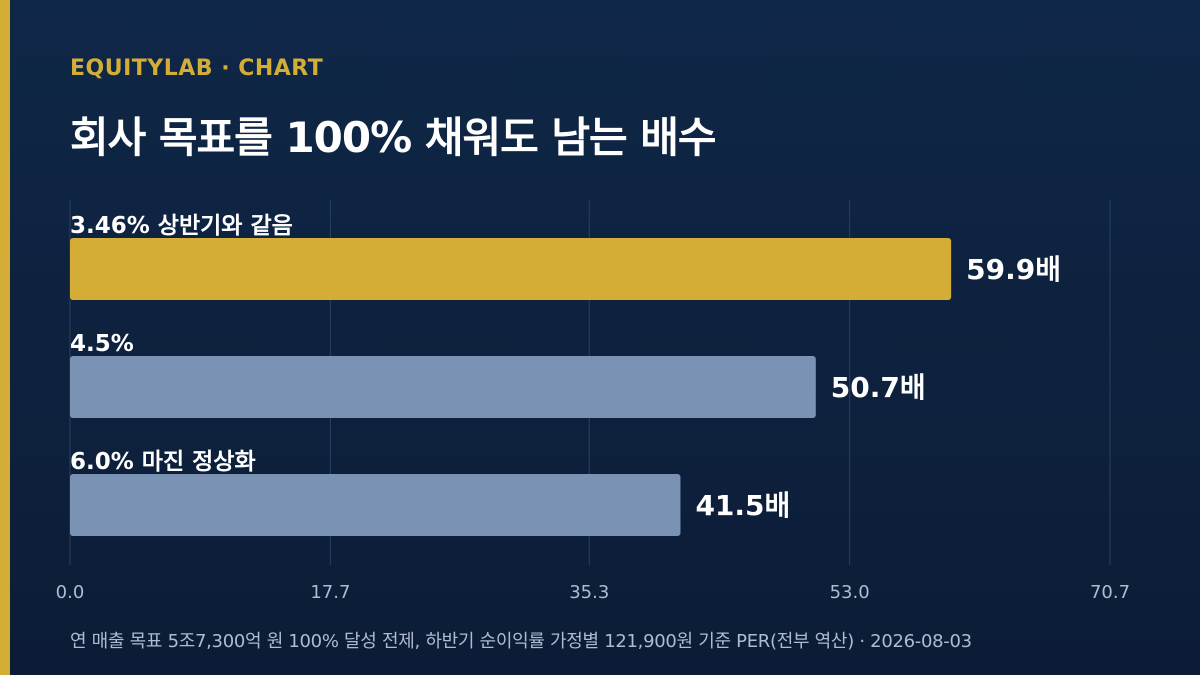 The image size is (1200, 675). What do you see at coordinates (181, 226) in the screenshot?
I see `category-label: 3.46% 상반기와 같음` at bounding box center [181, 226].